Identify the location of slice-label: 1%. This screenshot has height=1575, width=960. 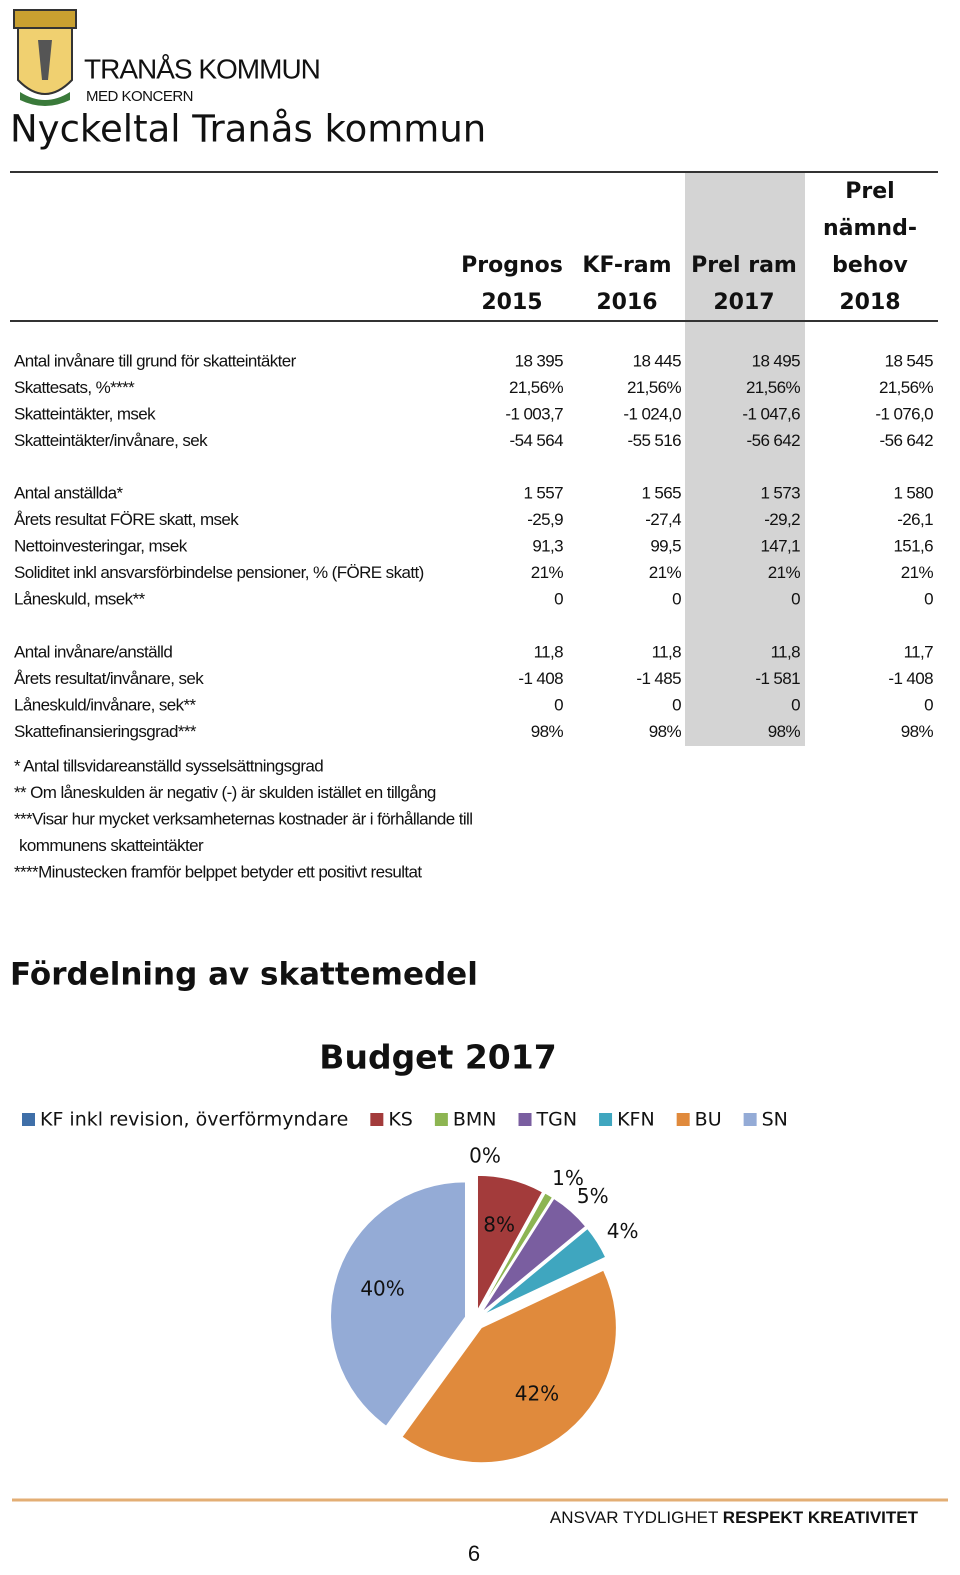
(568, 1178).